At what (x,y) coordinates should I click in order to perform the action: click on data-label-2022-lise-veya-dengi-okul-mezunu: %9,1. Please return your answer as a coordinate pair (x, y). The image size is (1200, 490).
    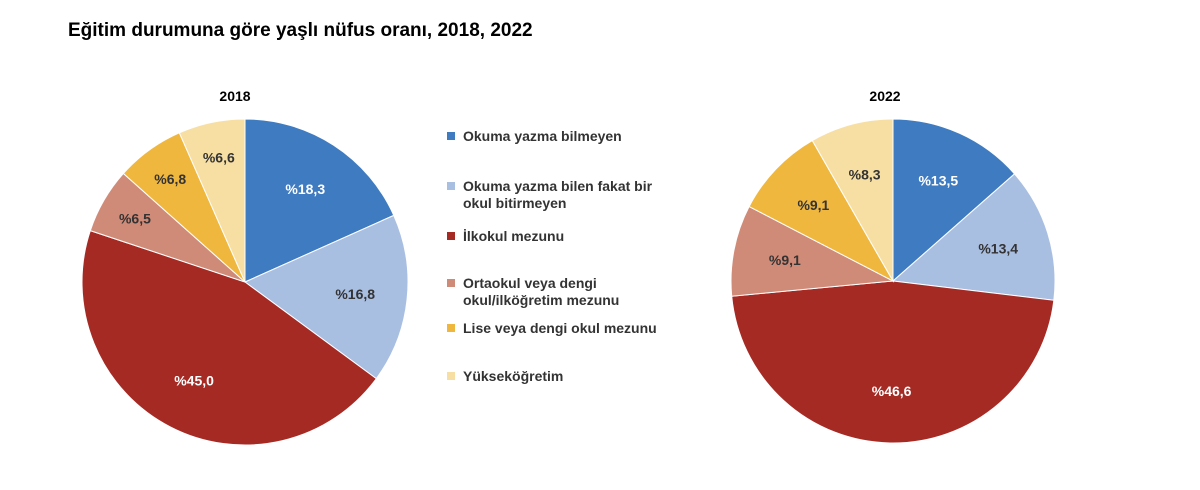
    Looking at the image, I should click on (813, 205).